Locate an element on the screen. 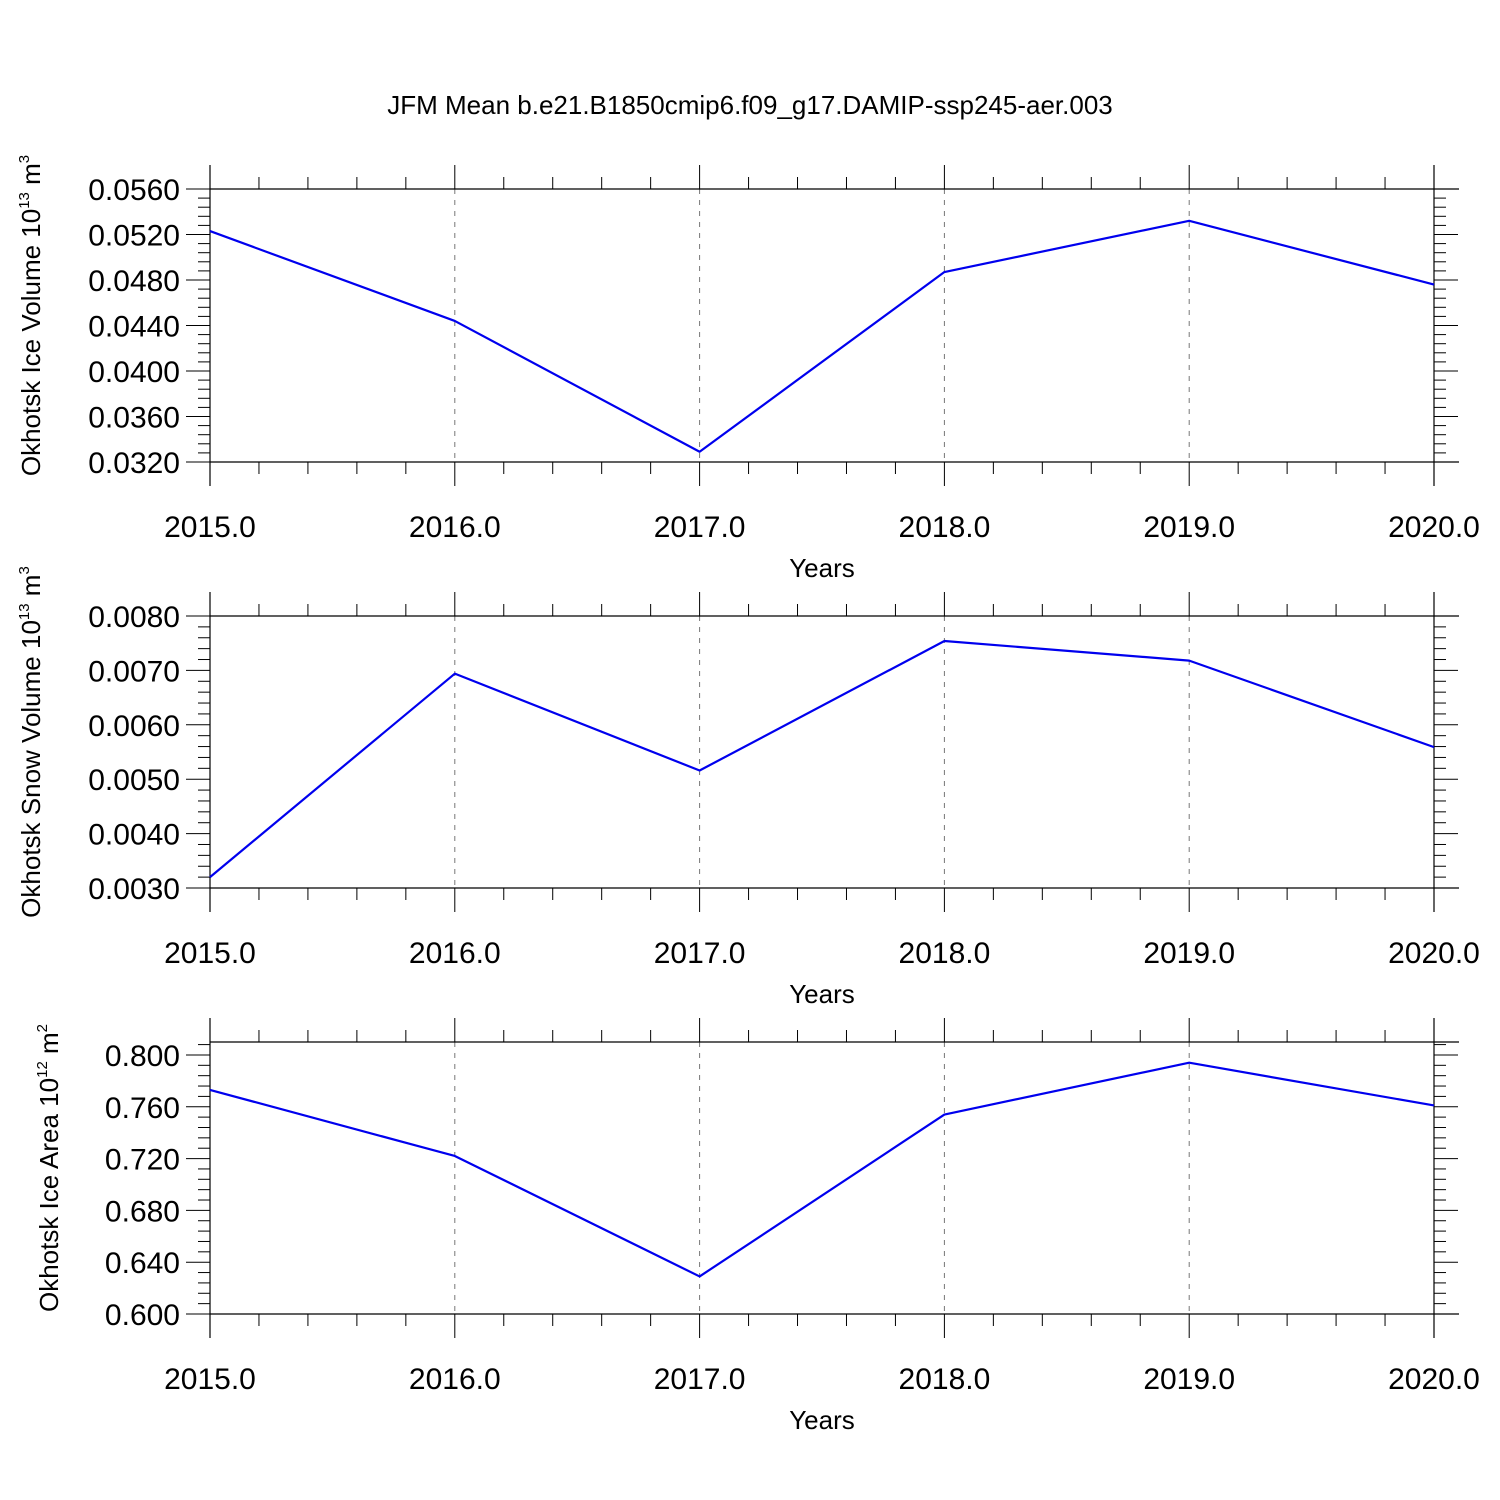  y-tick-label: 0.0040 is located at coordinates (134, 835).